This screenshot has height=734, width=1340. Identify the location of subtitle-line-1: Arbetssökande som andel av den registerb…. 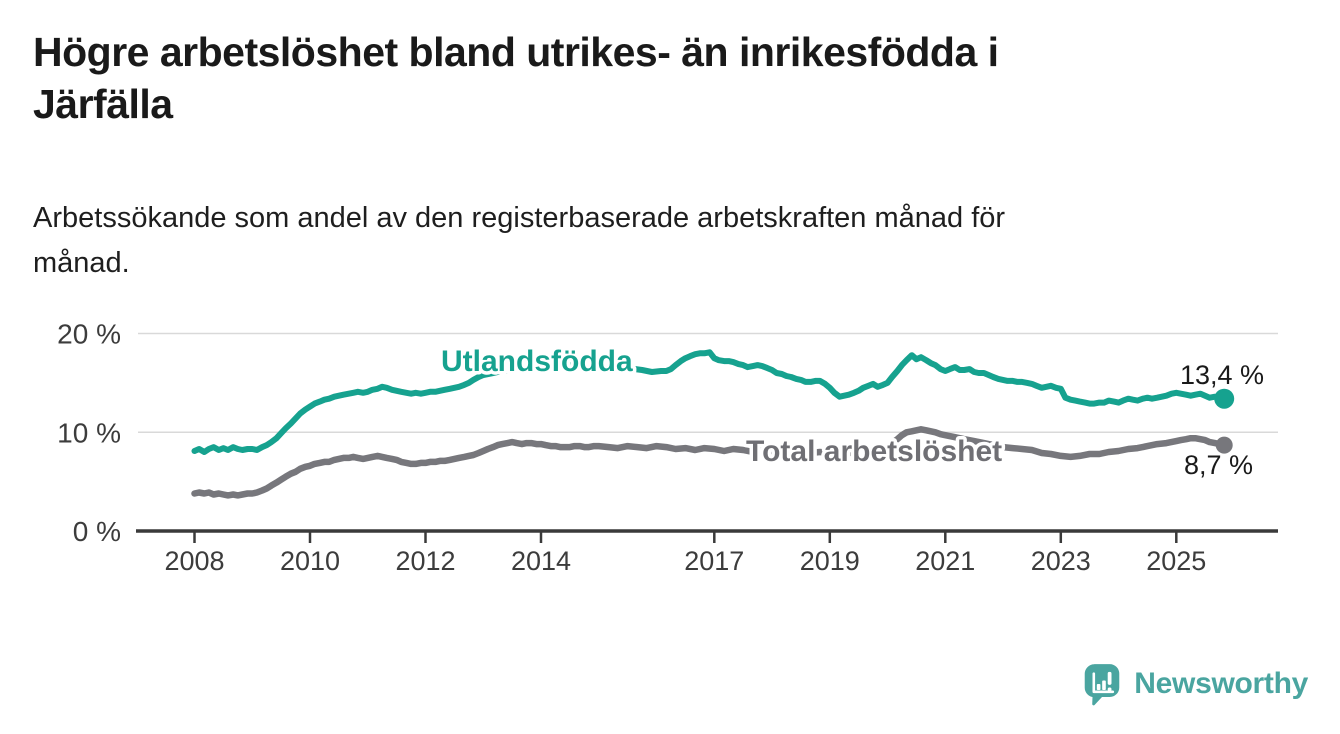
(519, 218).